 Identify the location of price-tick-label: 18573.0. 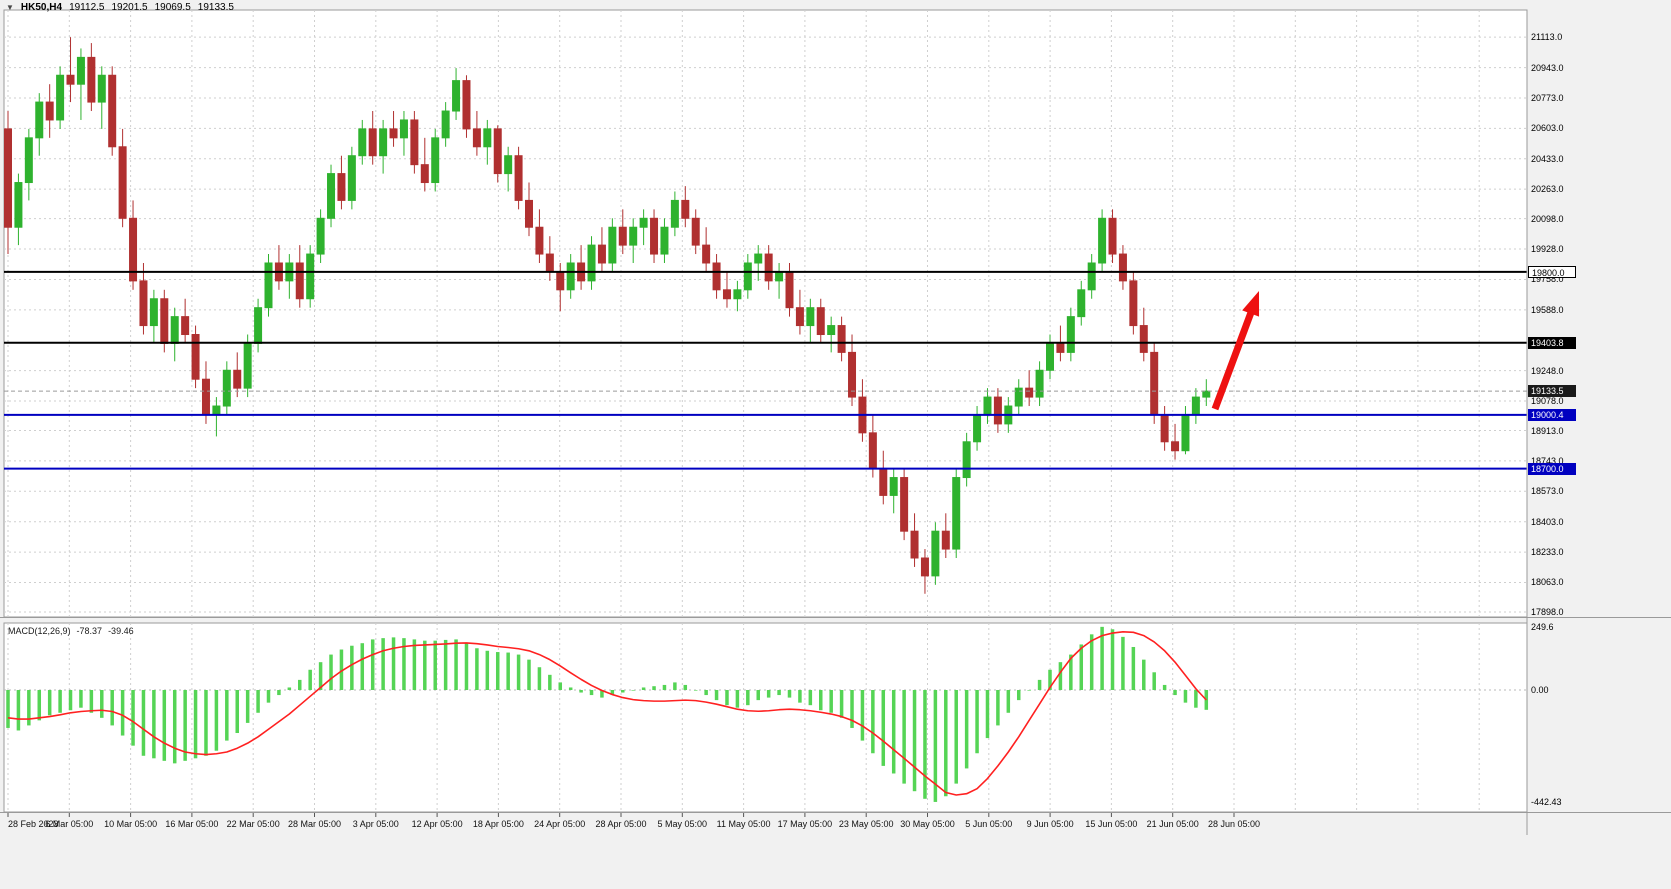
(1547, 491).